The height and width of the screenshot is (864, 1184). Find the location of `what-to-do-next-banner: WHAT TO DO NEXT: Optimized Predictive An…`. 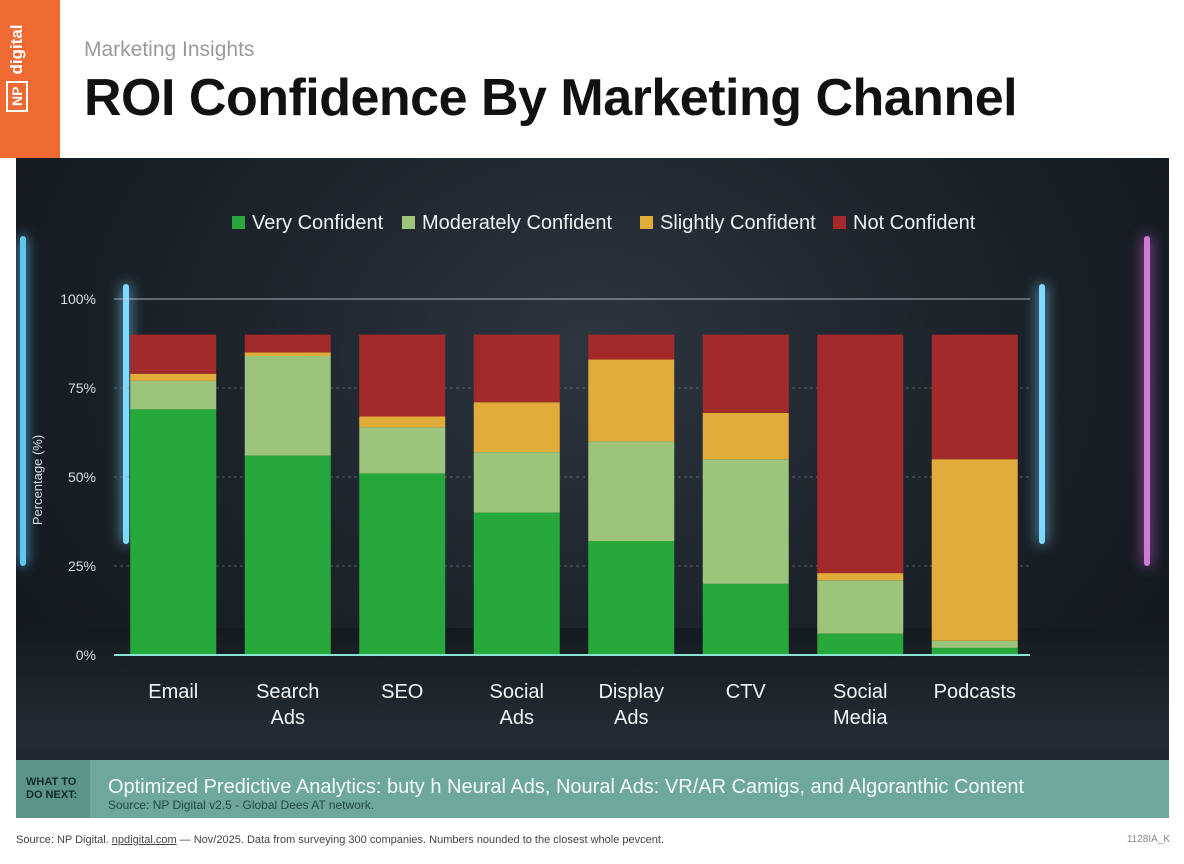

what-to-do-next-banner: WHAT TO DO NEXT: Optimized Predictive An… is located at coordinates (592, 789).